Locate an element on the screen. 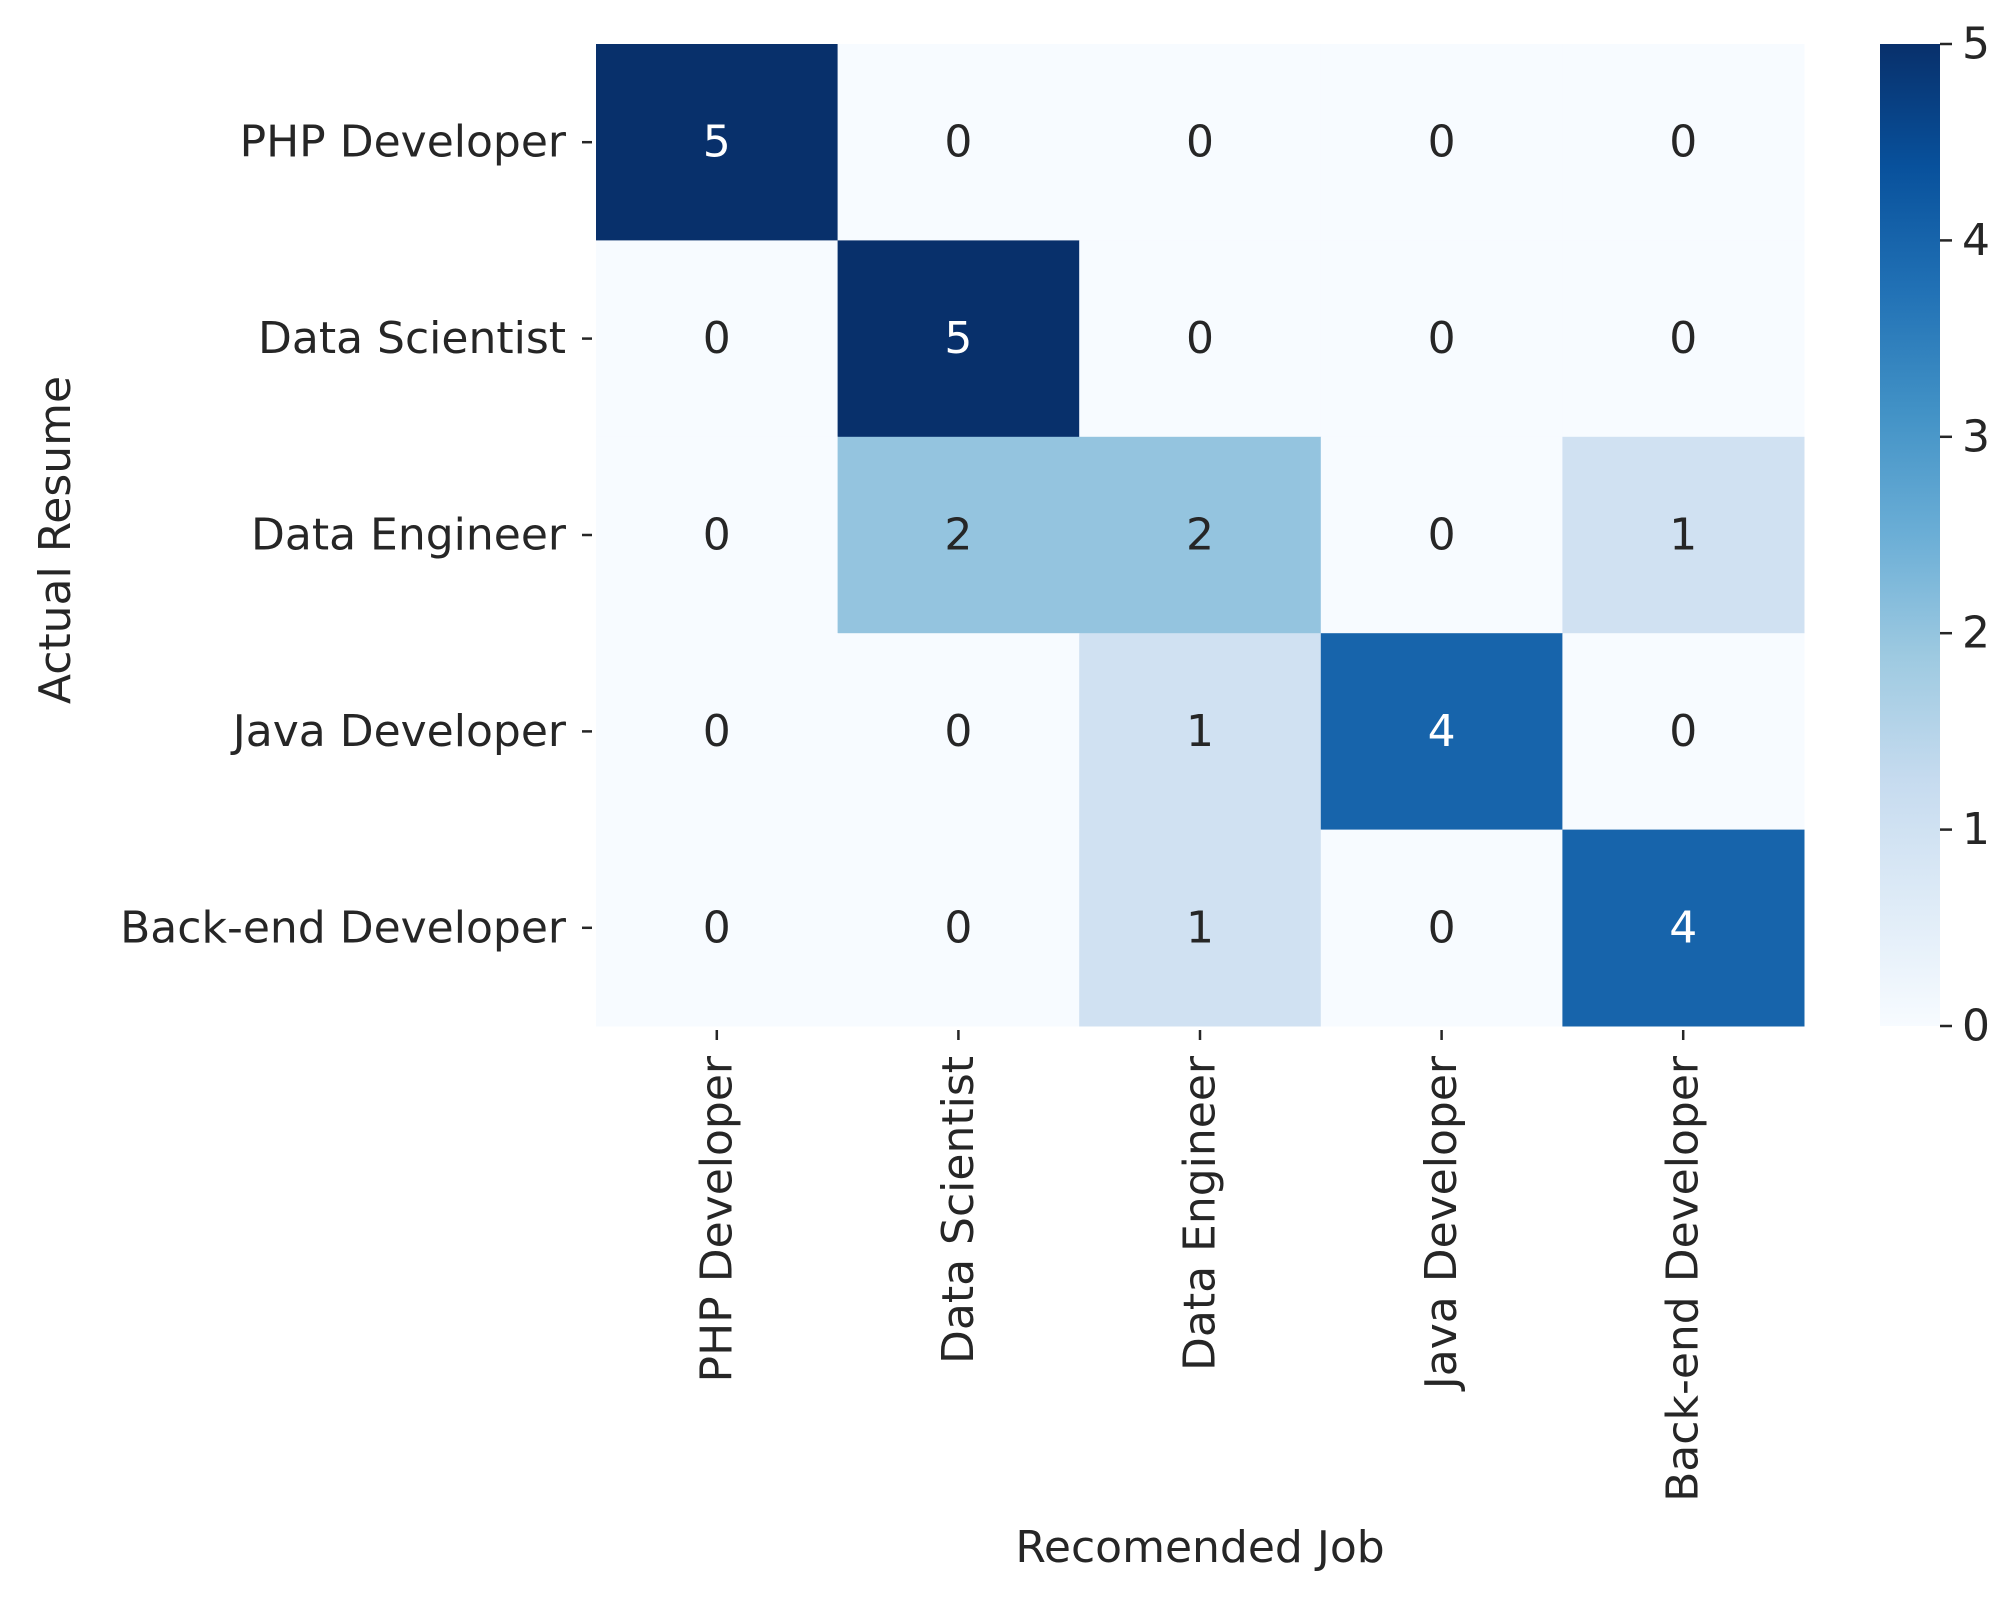 This screenshot has height=1597, width=2014. colorbar-tick-label: 3 is located at coordinates (1976, 436).